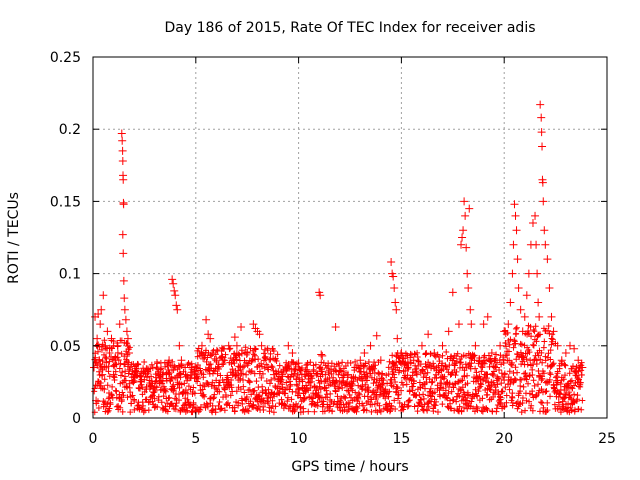 Image resolution: width=640 pixels, height=480 pixels. Describe the element at coordinates (14, 238) in the screenshot. I see `y-axis-label: ROTI / TECUs` at that location.